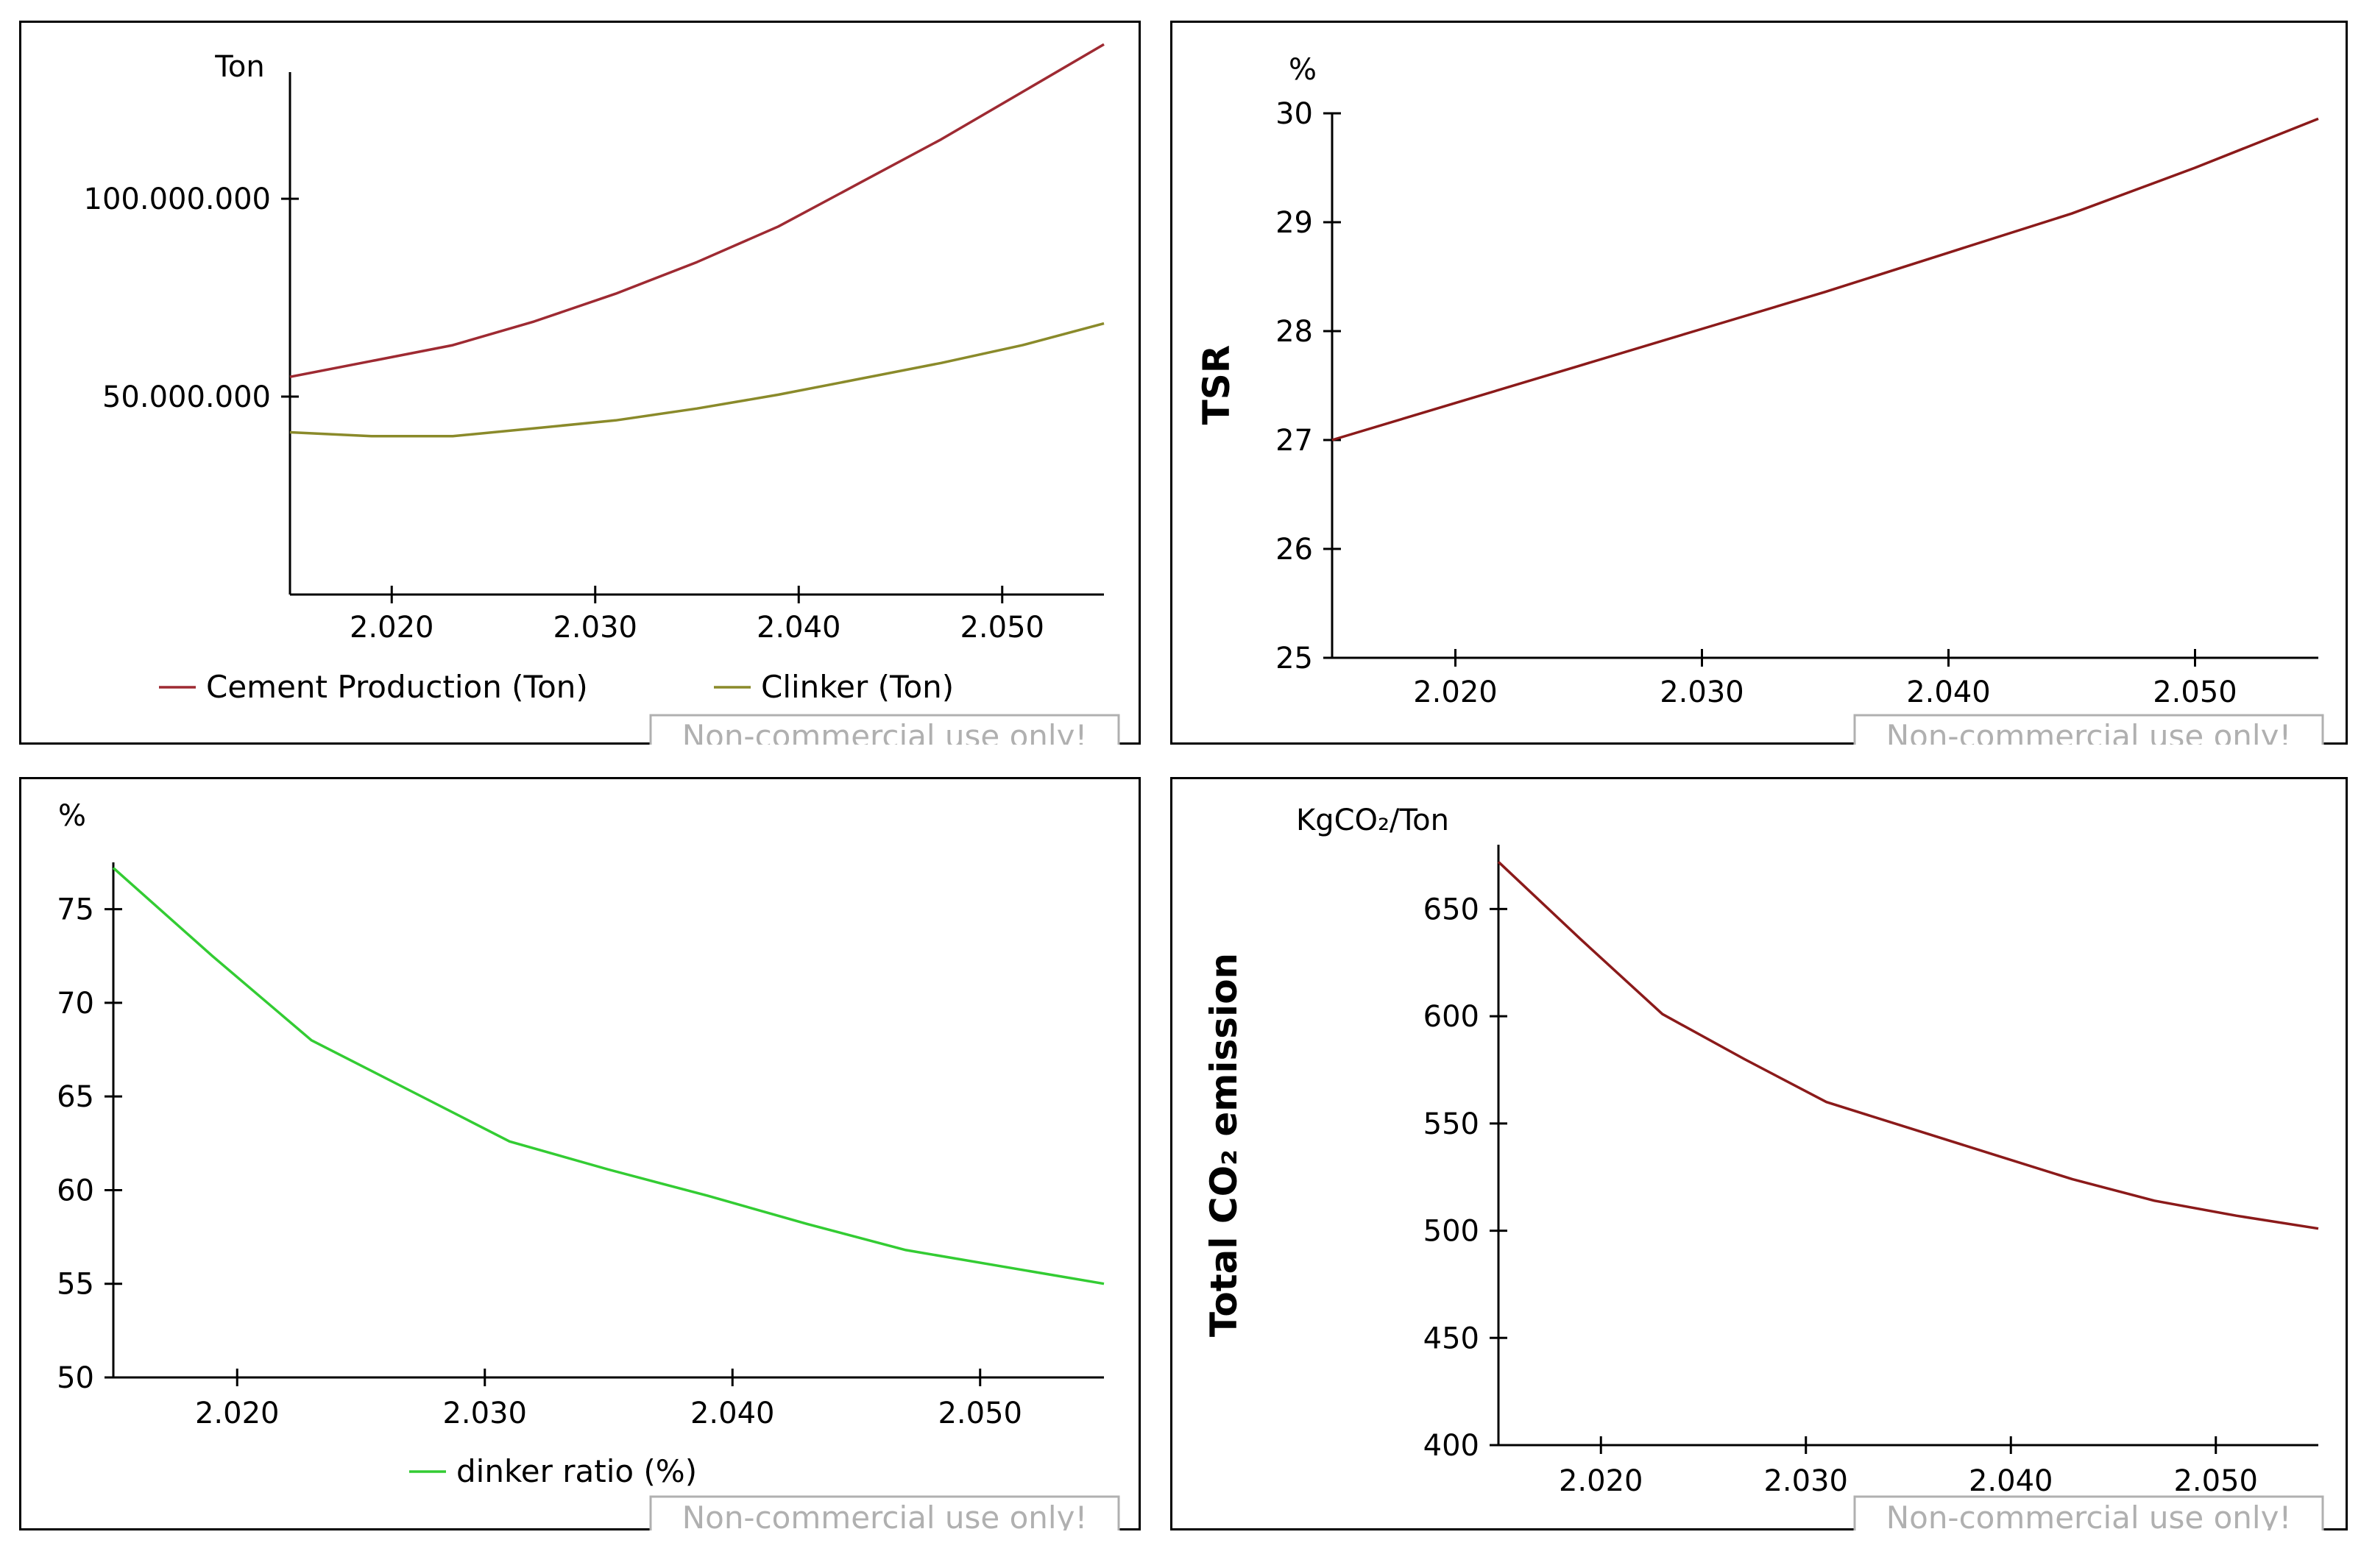  Describe the element at coordinates (1373, 820) in the screenshot. I see `unit-label: KgCO₂/Ton` at that location.